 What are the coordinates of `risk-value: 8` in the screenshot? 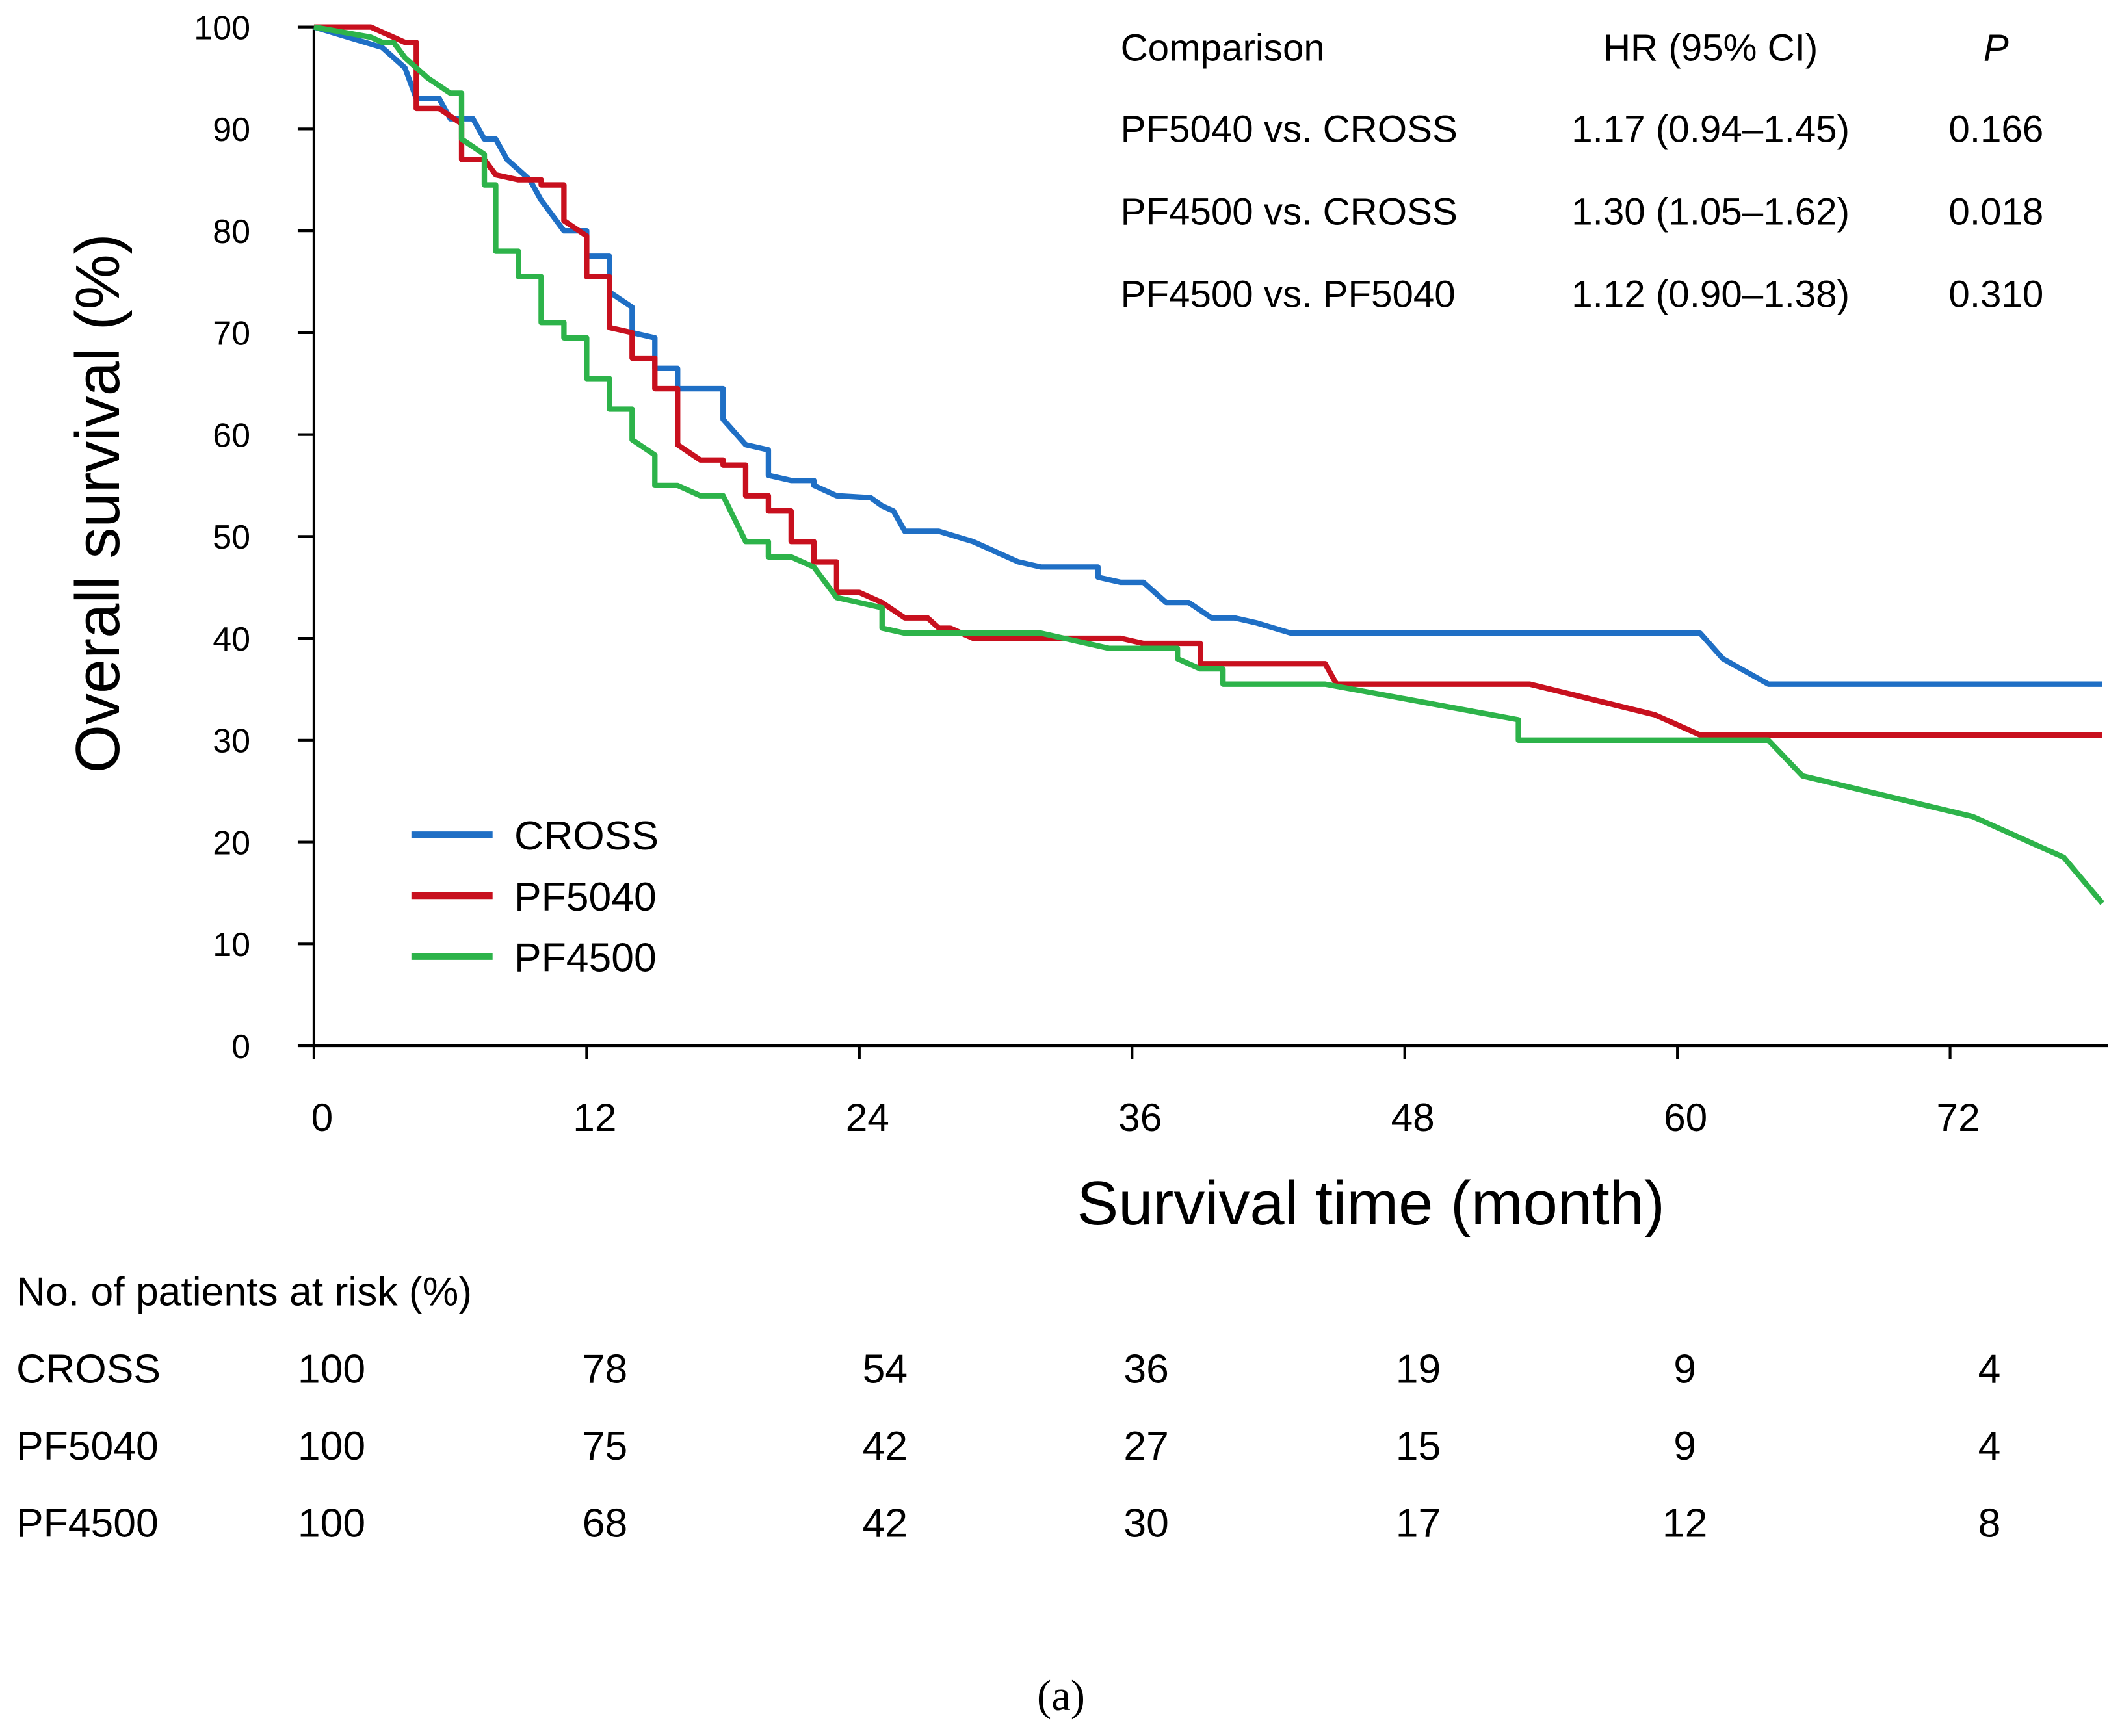 It's located at (1990, 1524).